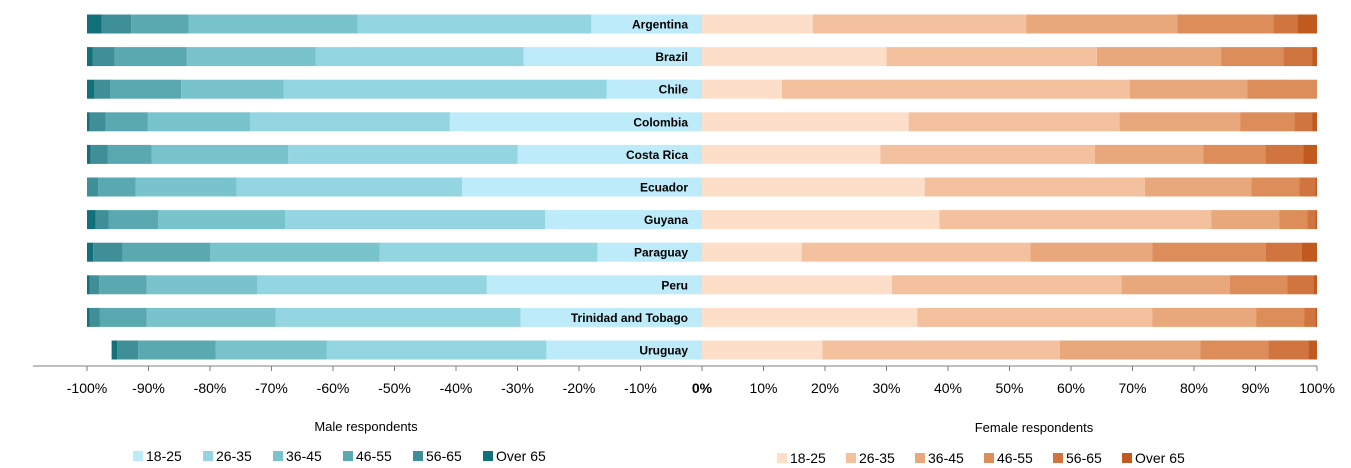 The height and width of the screenshot is (468, 1351). Describe the element at coordinates (234, 456) in the screenshot. I see `legend-label: 26-35` at that location.